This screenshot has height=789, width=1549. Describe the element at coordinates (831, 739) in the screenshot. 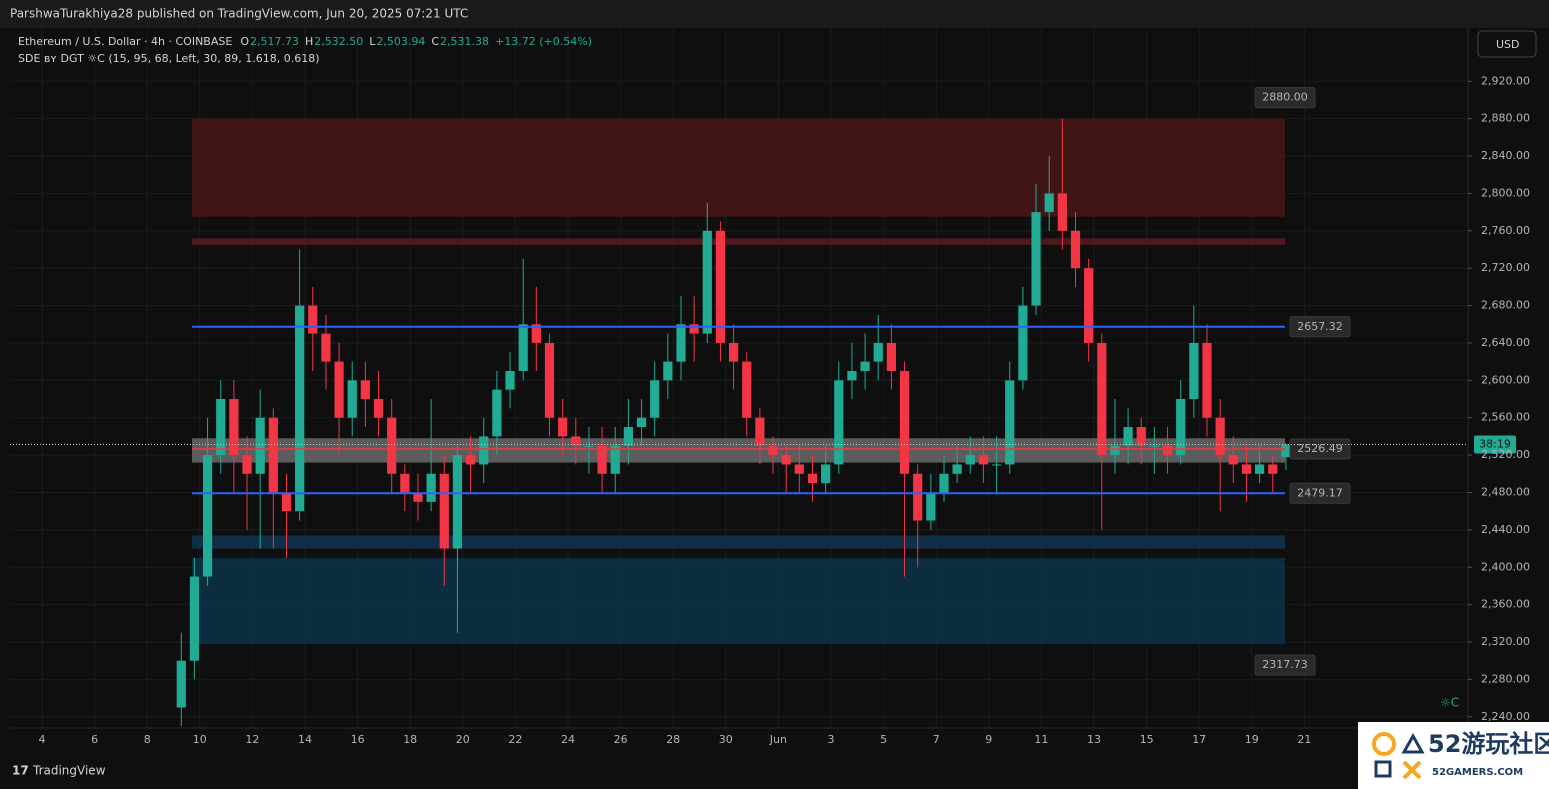

I see `x-tick-label: 3` at that location.